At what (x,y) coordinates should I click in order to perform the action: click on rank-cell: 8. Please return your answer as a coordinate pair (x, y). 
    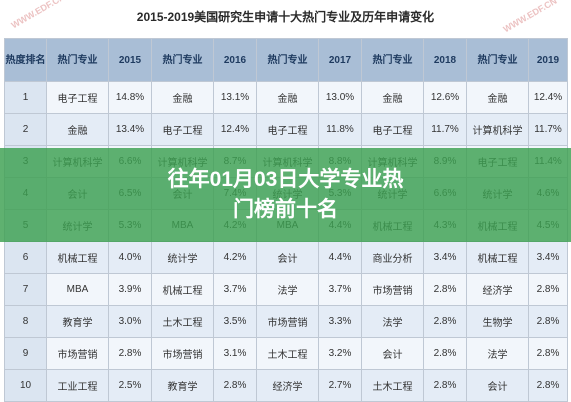
    Looking at the image, I should click on (25, 321).